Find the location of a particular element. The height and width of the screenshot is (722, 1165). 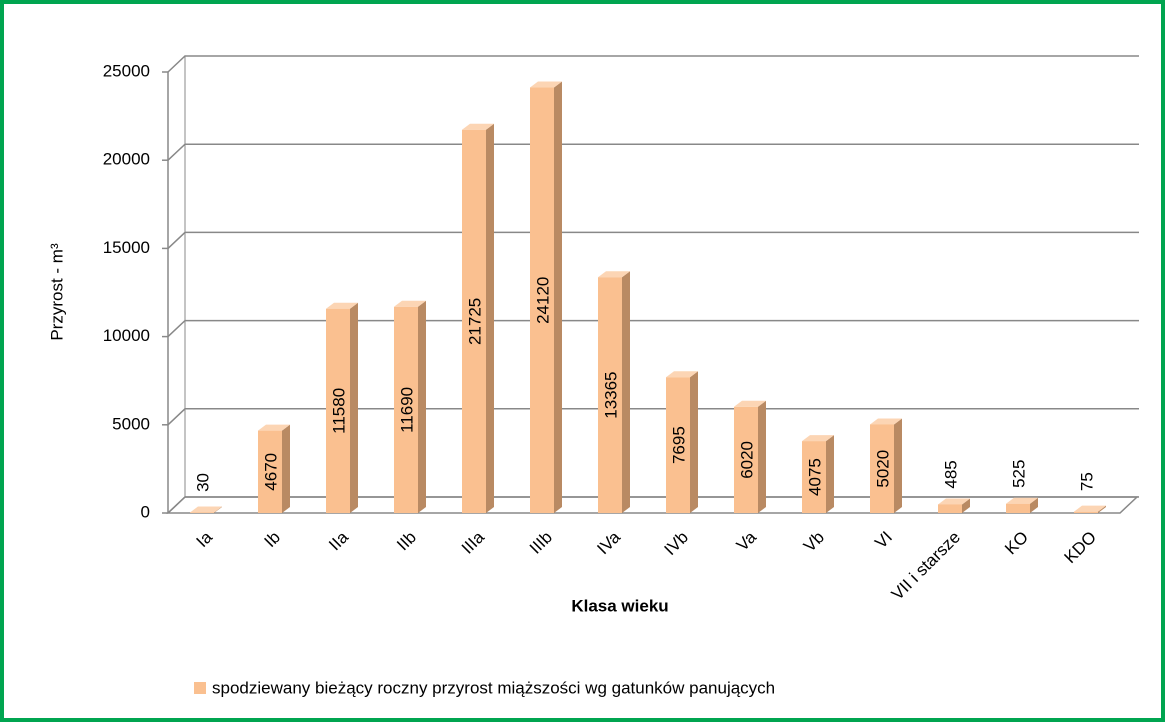

y-tick-label: 15000 is located at coordinates (126, 247).